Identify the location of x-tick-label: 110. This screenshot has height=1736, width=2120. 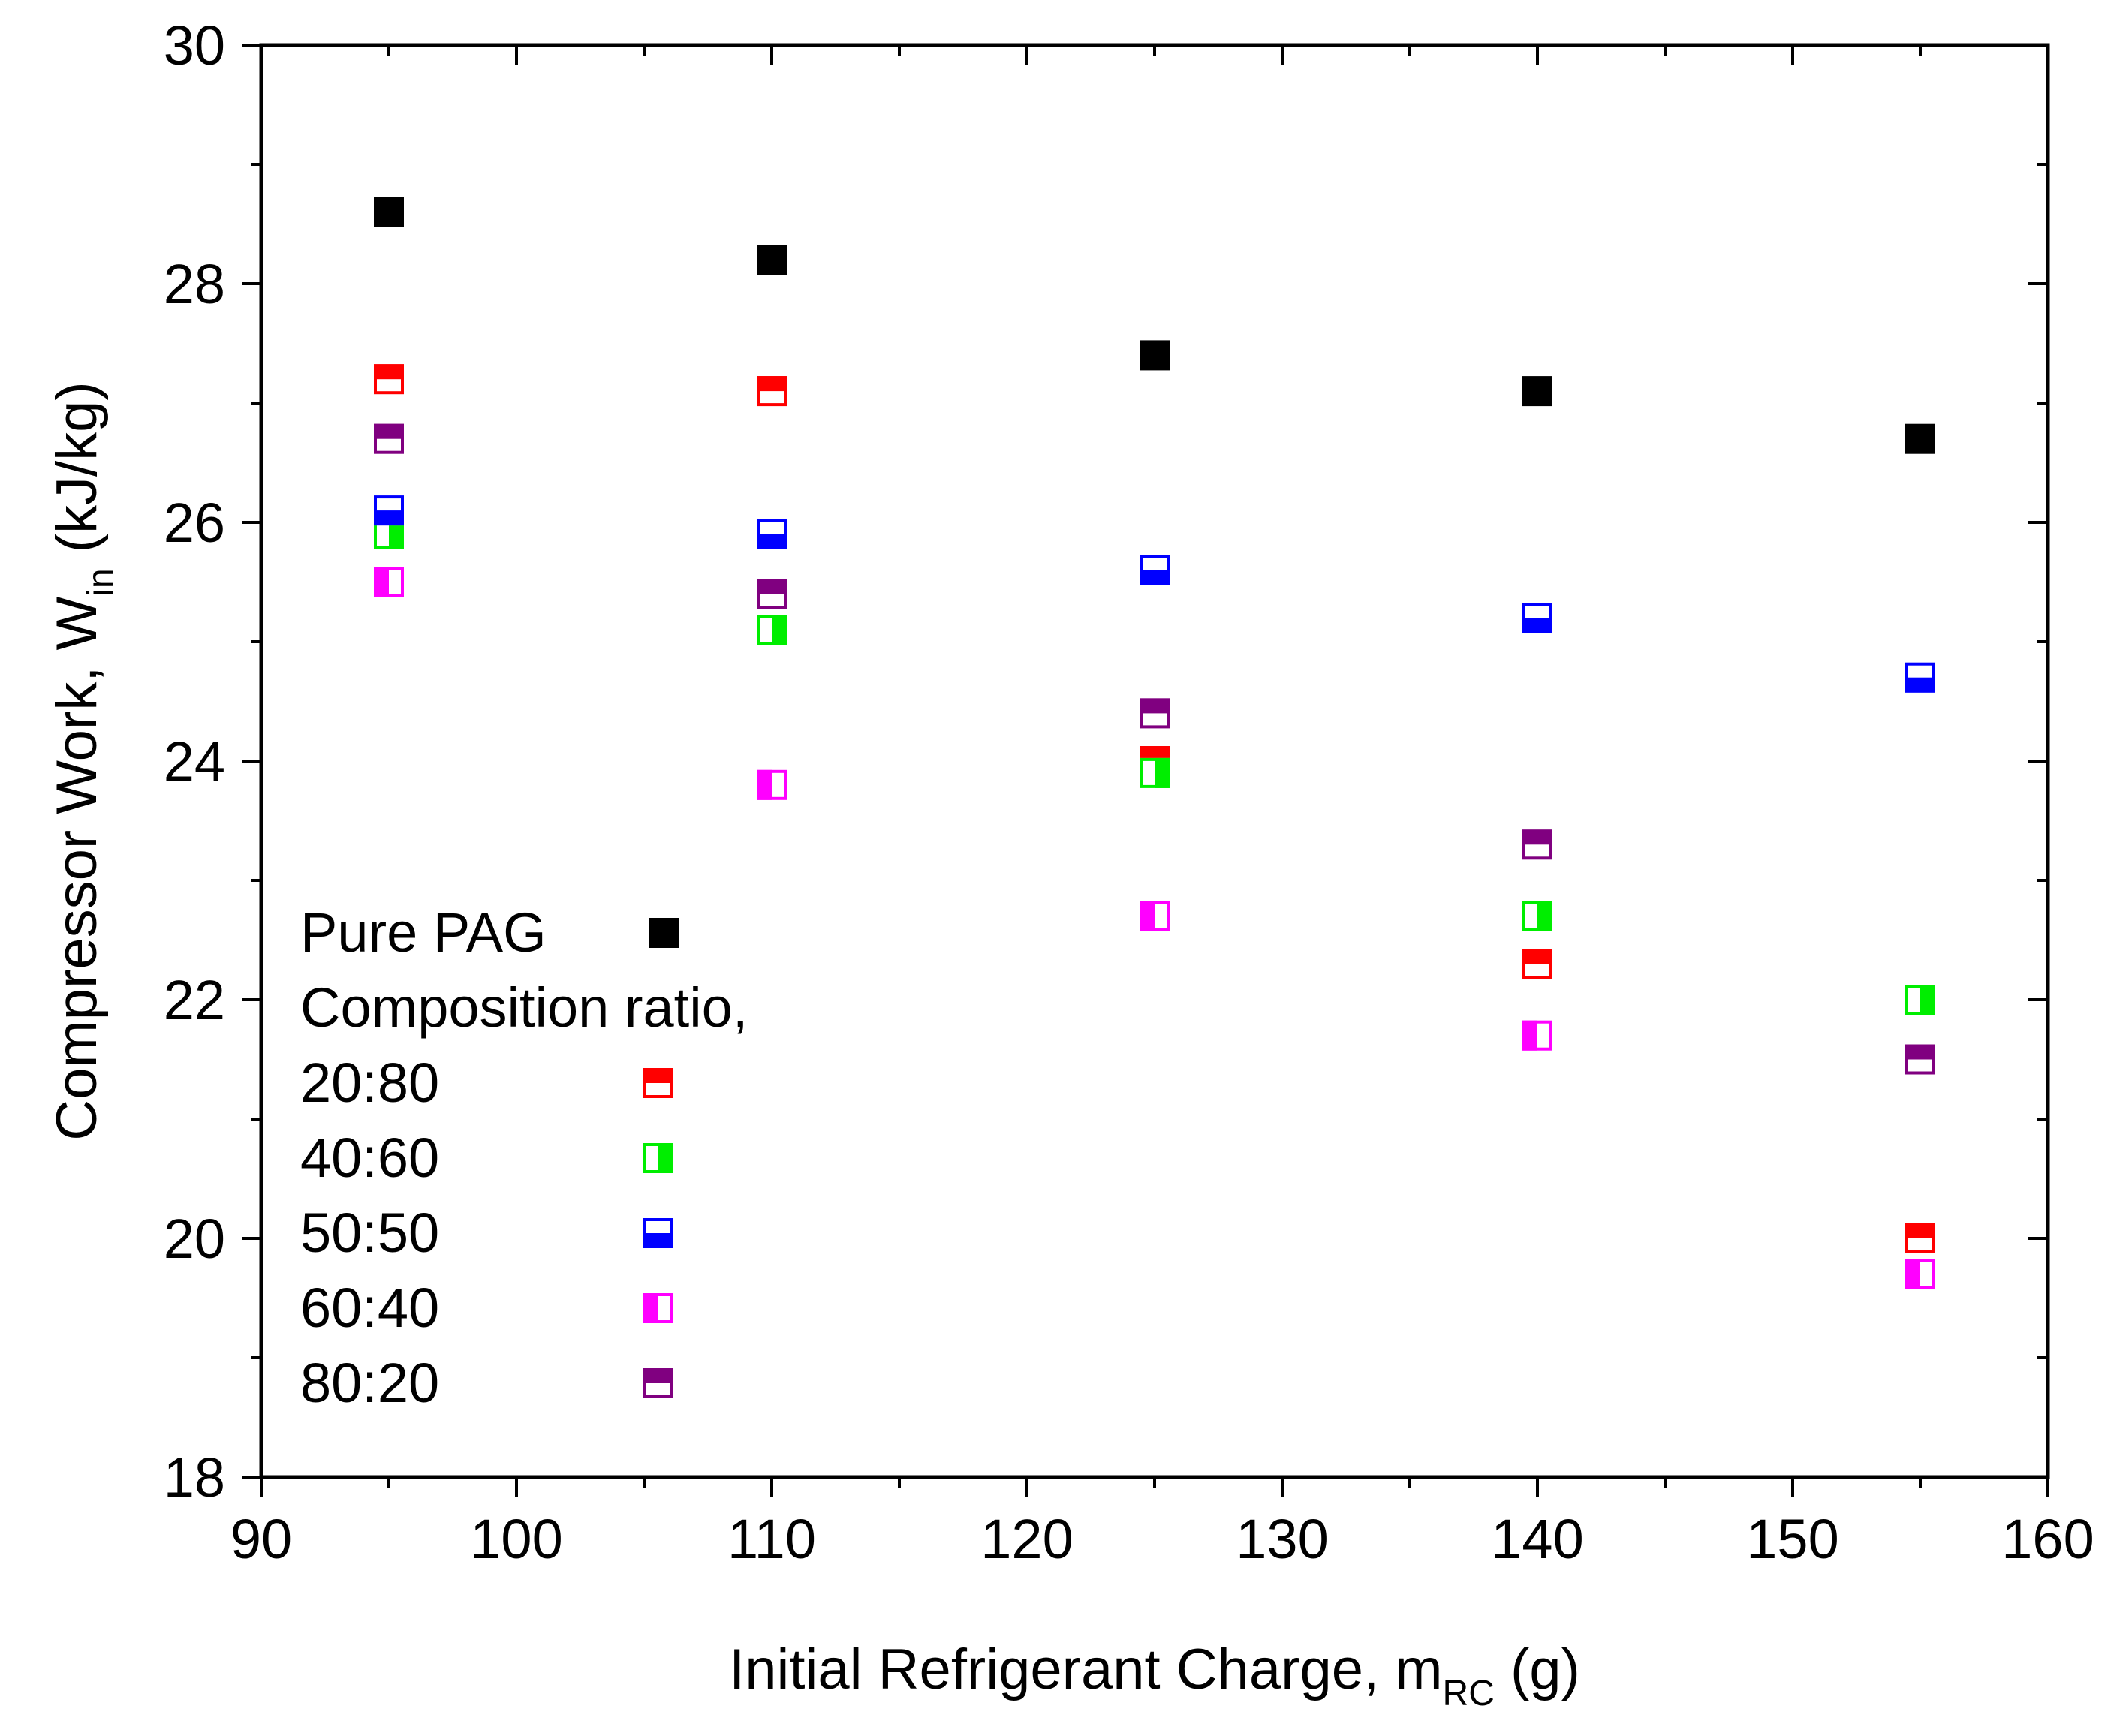
(771, 1539).